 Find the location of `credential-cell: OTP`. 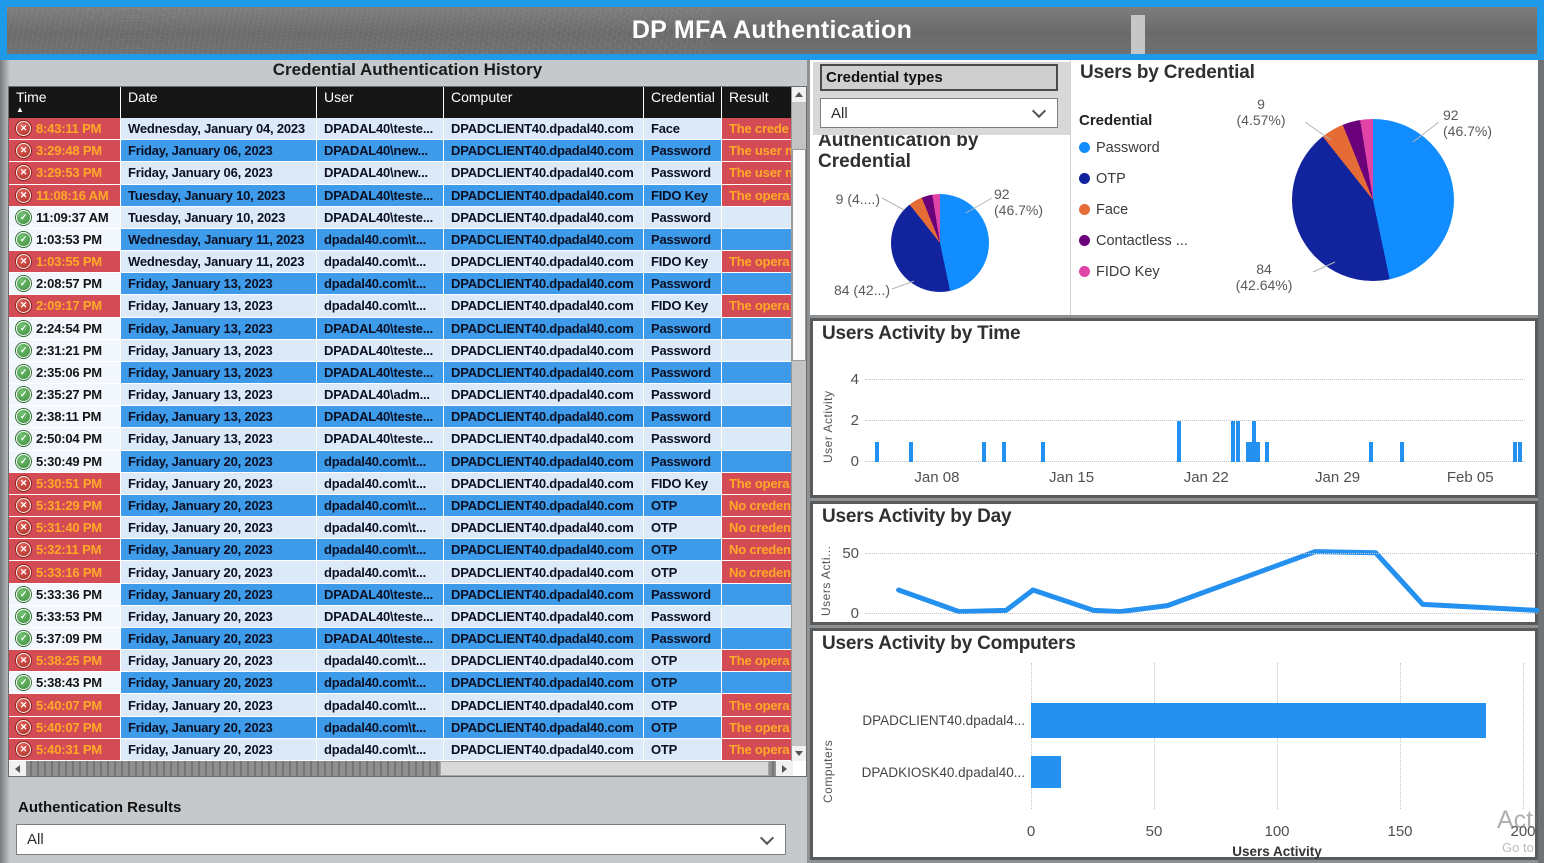

credential-cell: OTP is located at coordinates (683, 572).